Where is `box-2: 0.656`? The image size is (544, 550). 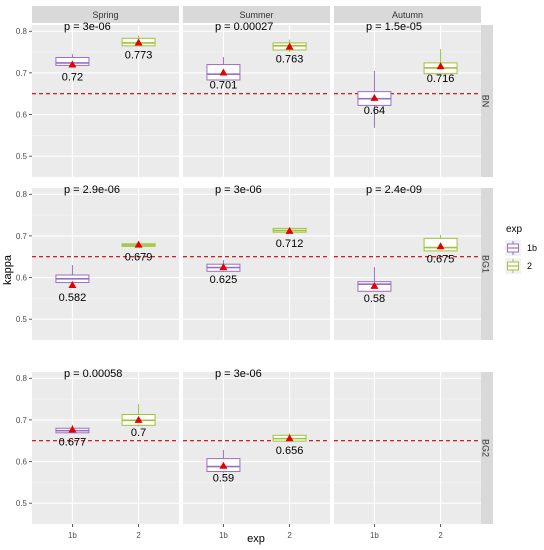 box-2: 0.656 is located at coordinates (289, 445).